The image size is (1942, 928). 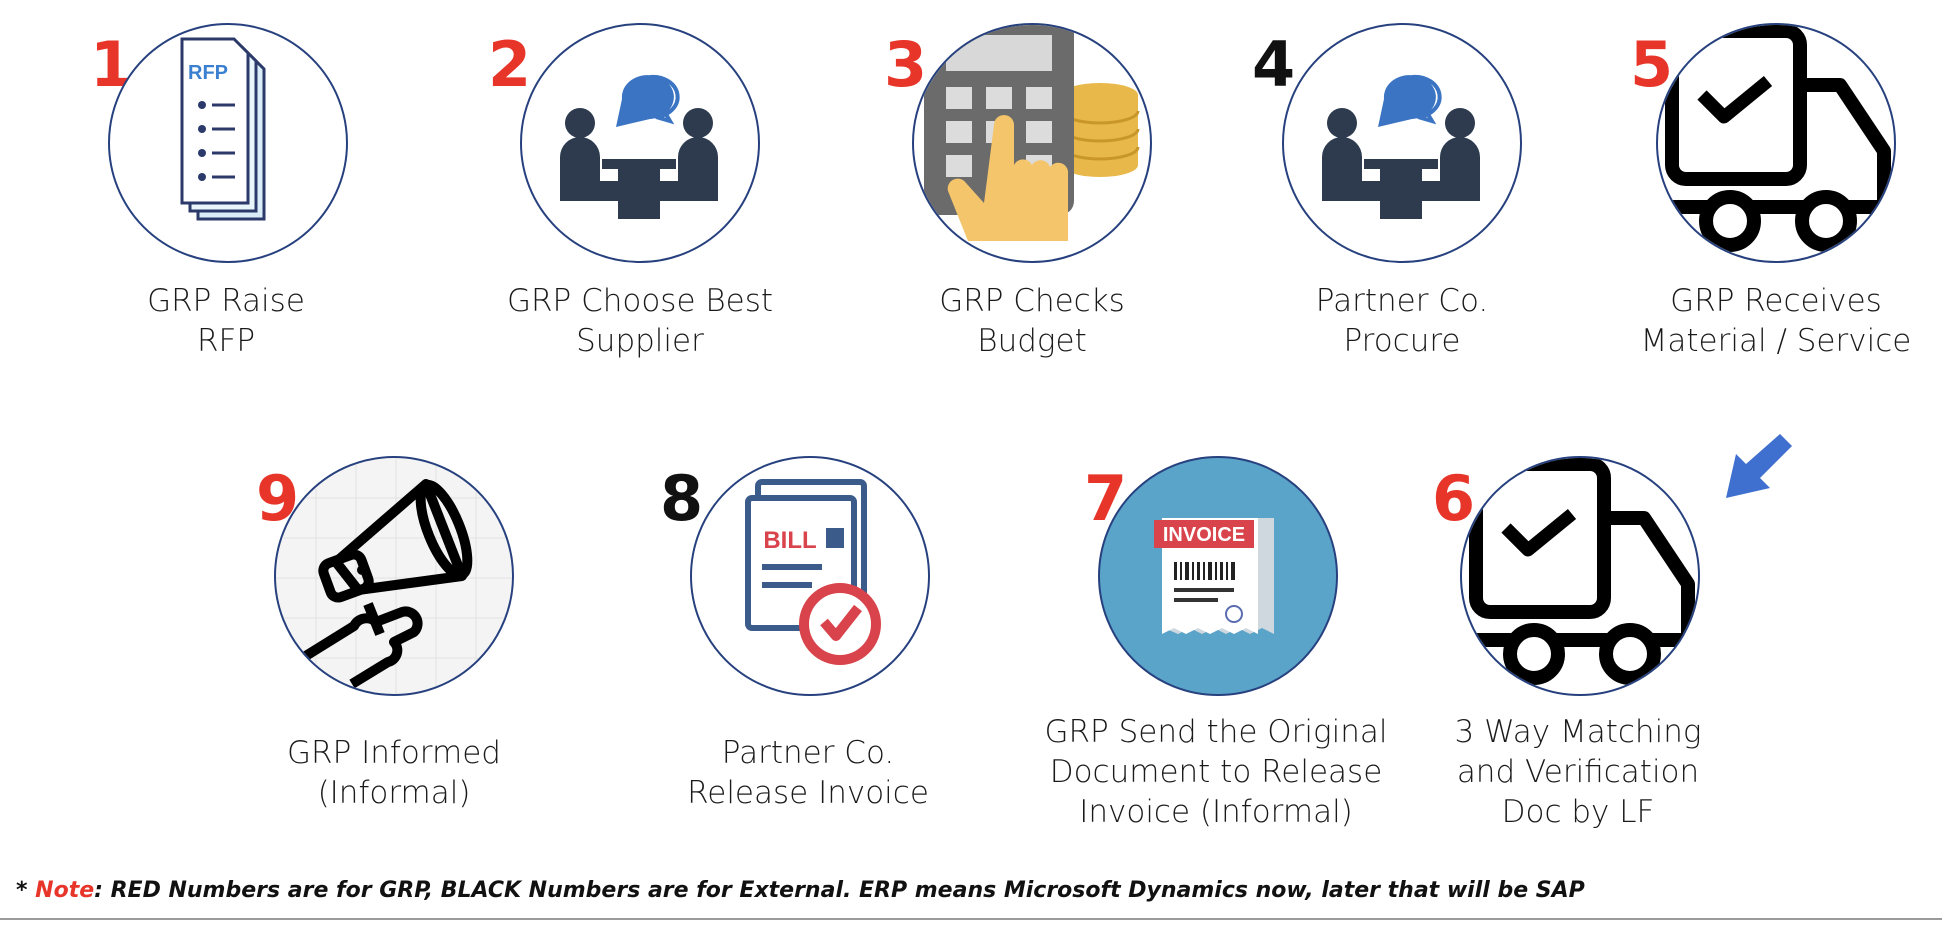 I want to click on svg-text: BILL, so click(x=789, y=540).